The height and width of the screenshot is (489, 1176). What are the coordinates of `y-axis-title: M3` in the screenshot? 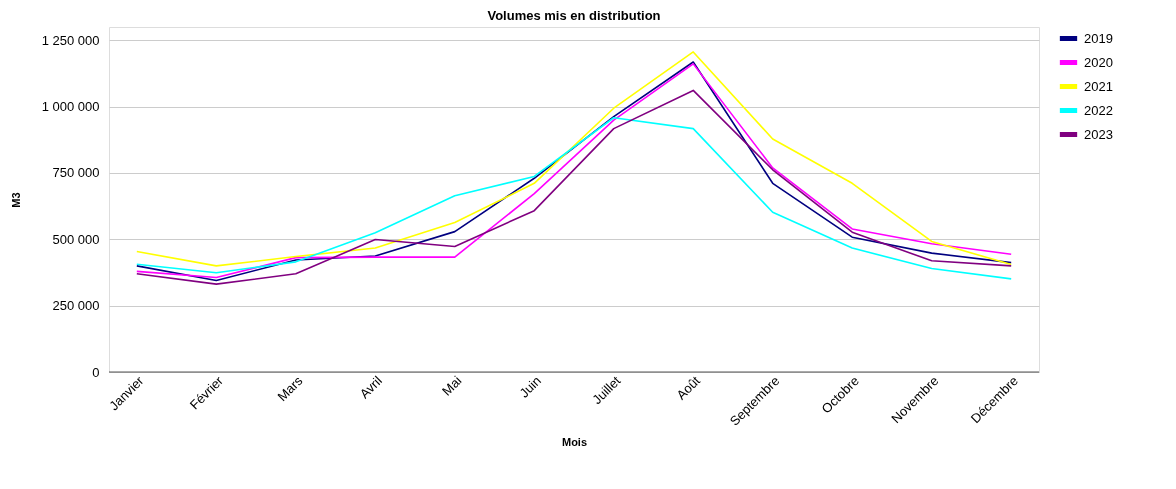 It's located at (15, 200).